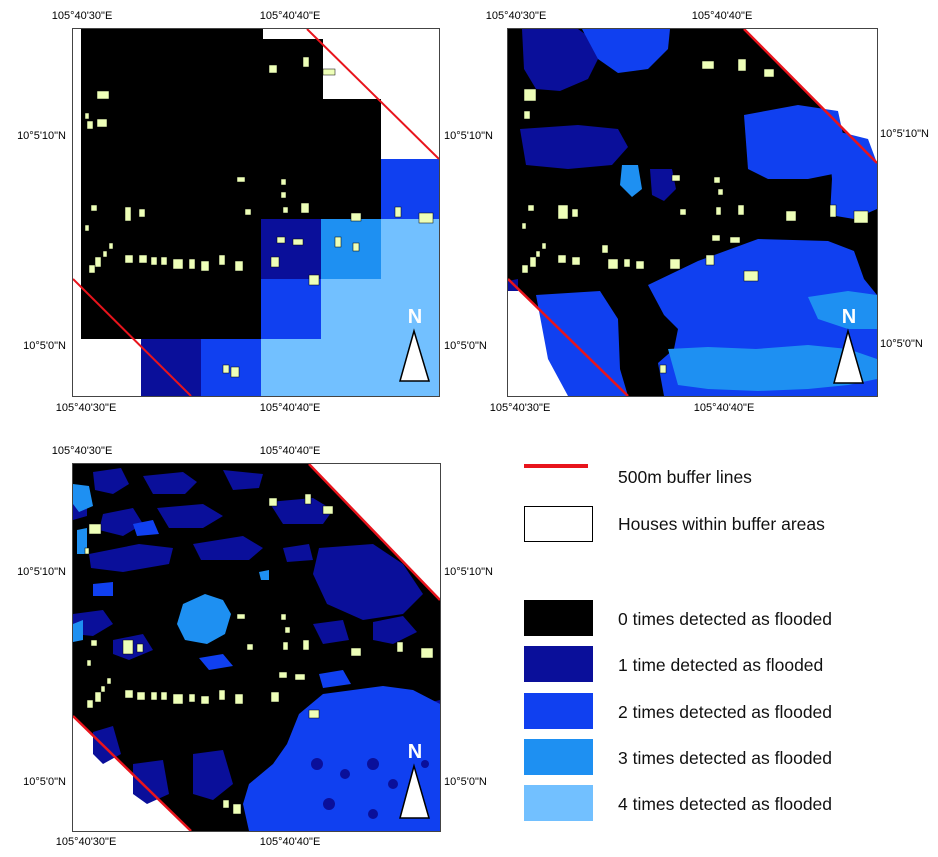 This screenshot has width=938, height=857. Describe the element at coordinates (558, 664) in the screenshot. I see `class1-swatch` at that location.